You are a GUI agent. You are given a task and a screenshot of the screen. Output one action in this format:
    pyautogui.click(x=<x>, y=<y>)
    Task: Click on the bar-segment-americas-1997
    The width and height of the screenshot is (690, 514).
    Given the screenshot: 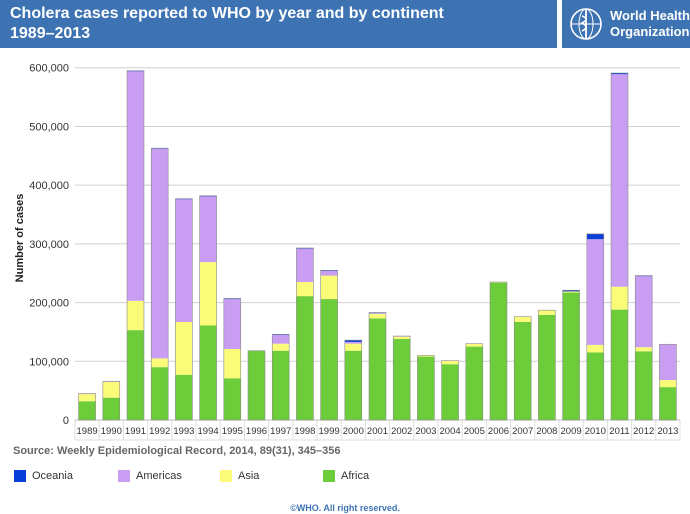 What is the action you would take?
    pyautogui.click(x=281, y=339)
    